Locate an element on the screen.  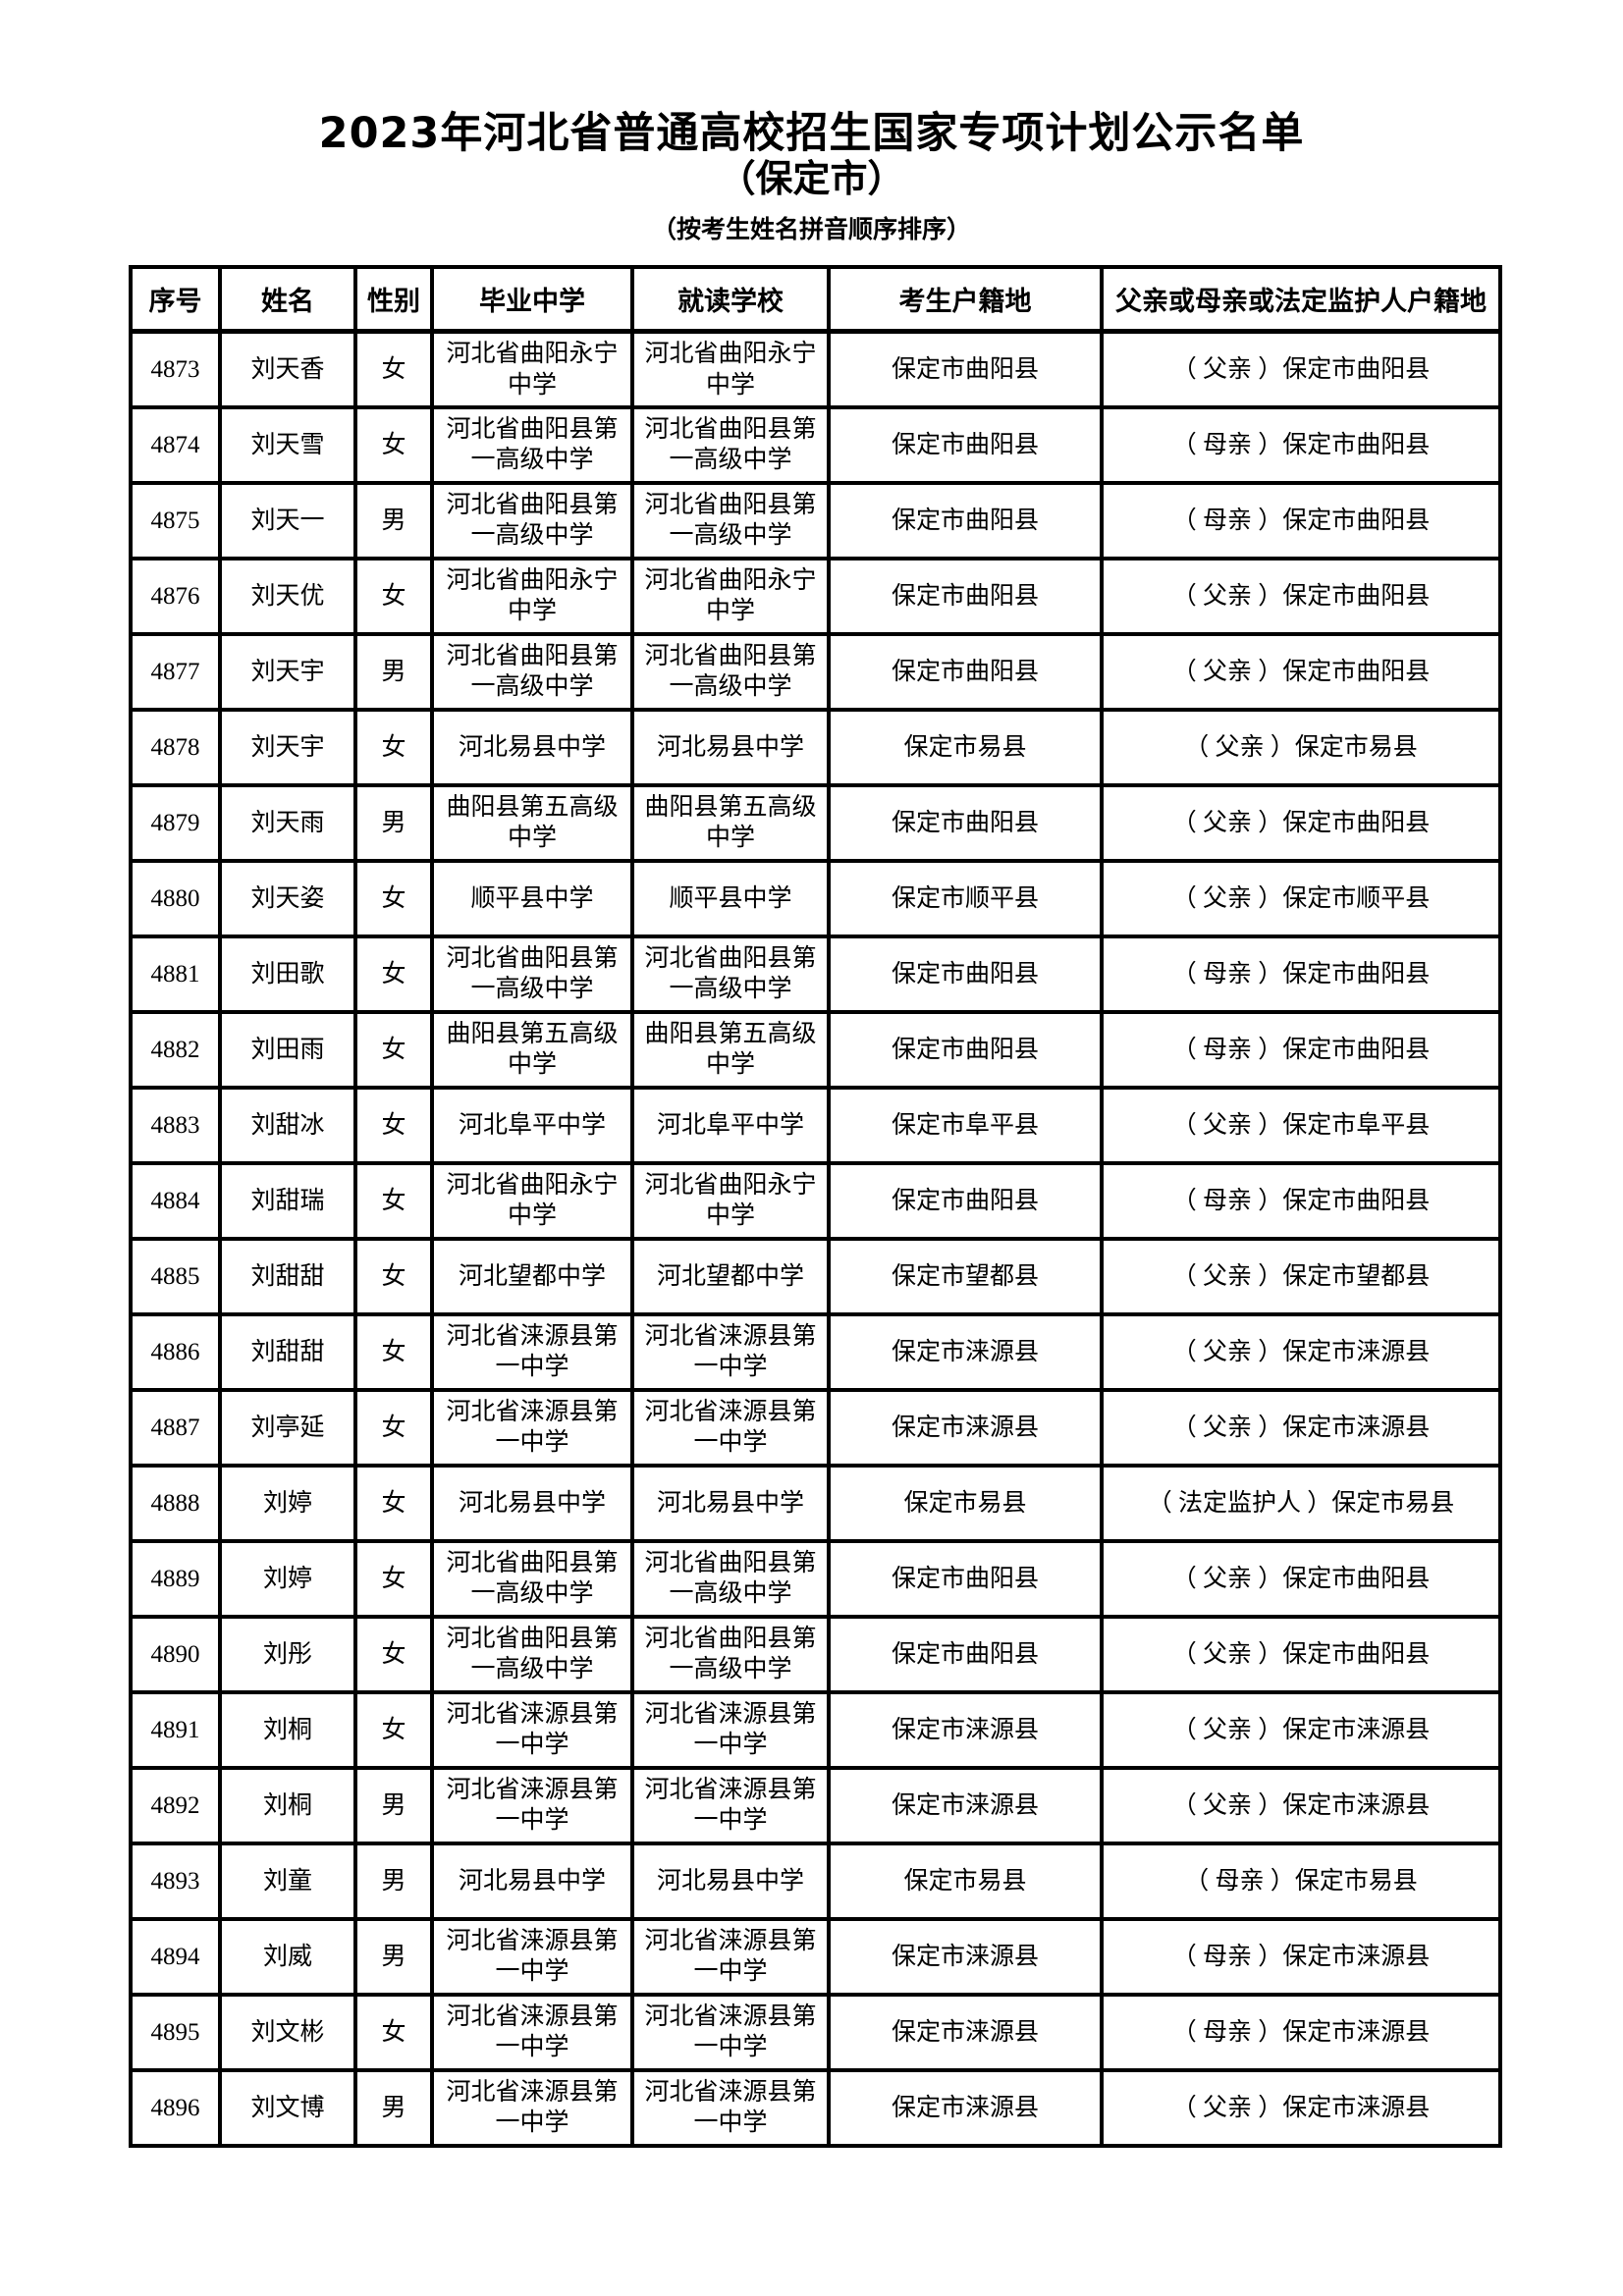
seq-cell: 4890 is located at coordinates (175, 1654).